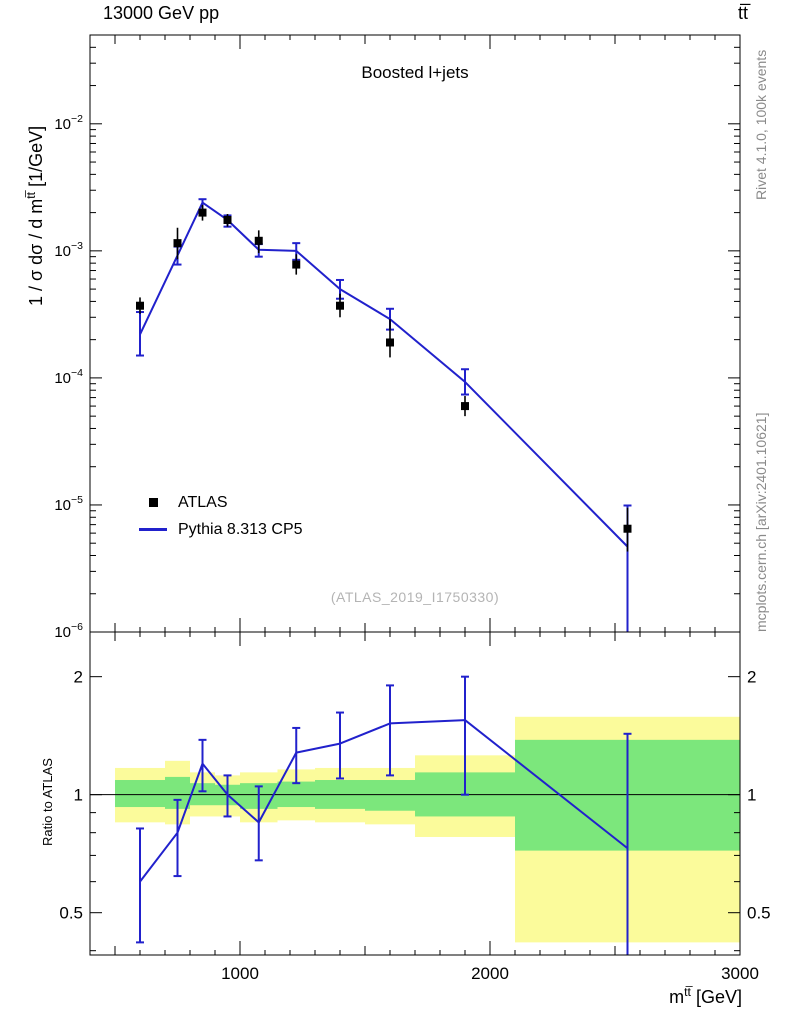 Image resolution: width=786 pixels, height=1024 pixels. I want to click on x-axis-label-pre: m, so click(677, 997).